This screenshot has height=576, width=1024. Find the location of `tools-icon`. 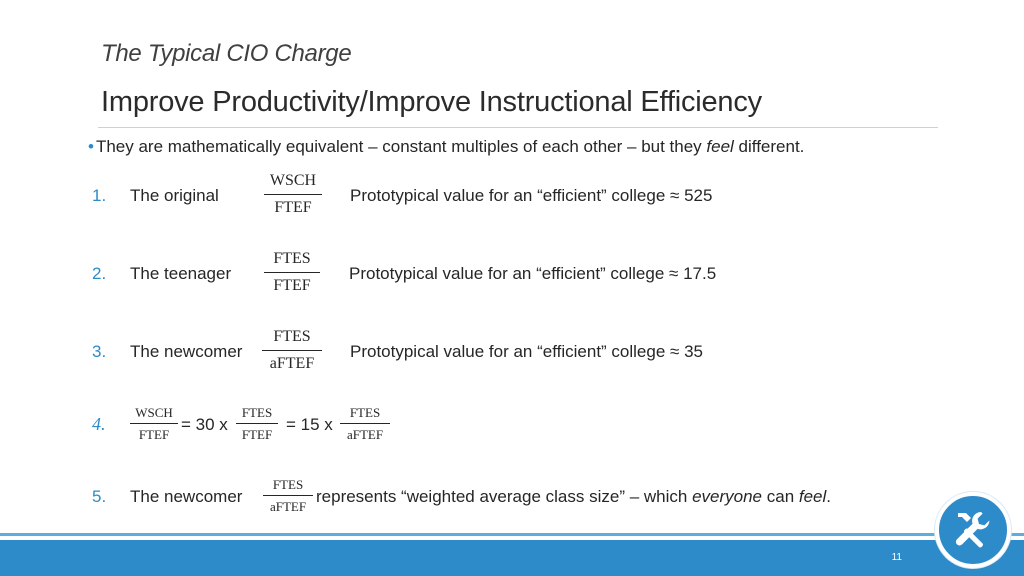

tools-icon is located at coordinates (972, 530).